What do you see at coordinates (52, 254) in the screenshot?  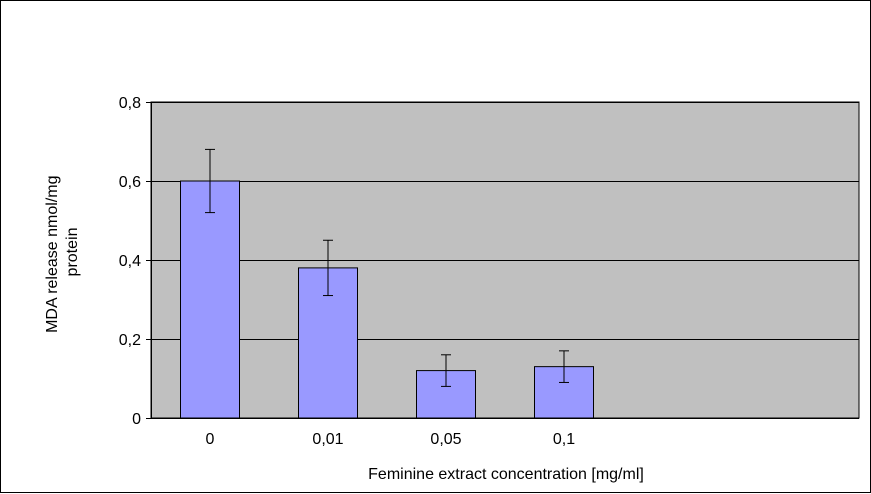 I see `y-axis-title-line-1: MDA release nmol/mg` at bounding box center [52, 254].